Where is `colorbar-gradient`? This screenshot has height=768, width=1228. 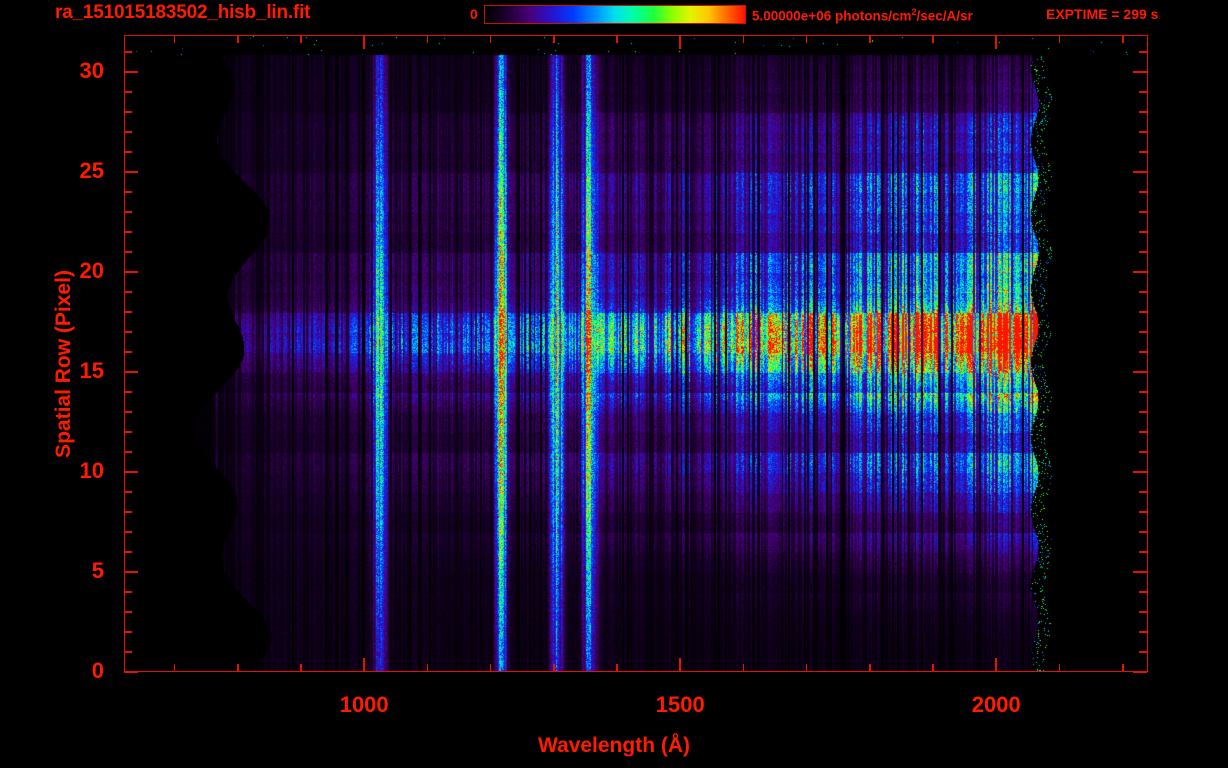 colorbar-gradient is located at coordinates (615, 14).